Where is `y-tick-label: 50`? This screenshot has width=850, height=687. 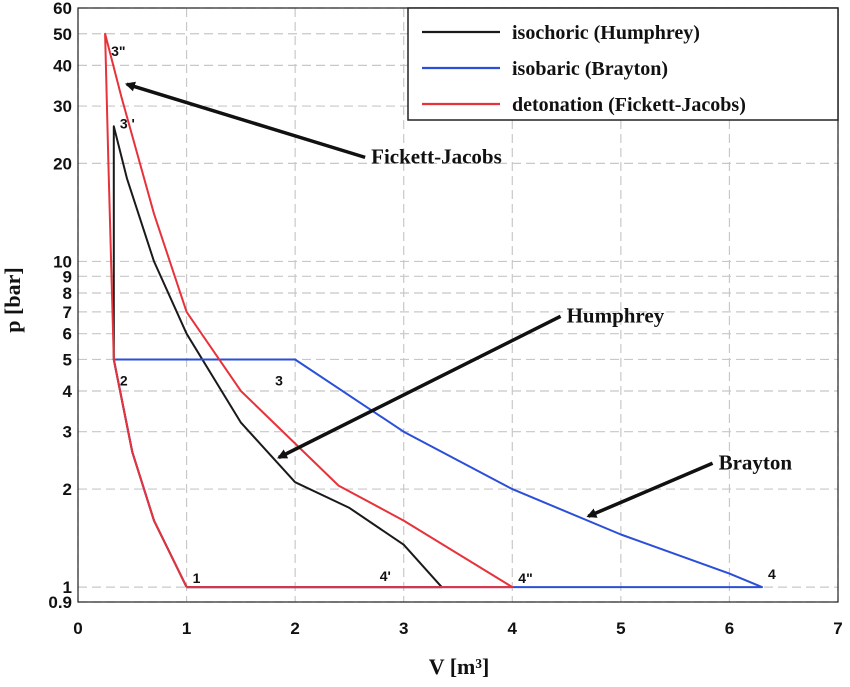 y-tick-label: 50 is located at coordinates (62, 34).